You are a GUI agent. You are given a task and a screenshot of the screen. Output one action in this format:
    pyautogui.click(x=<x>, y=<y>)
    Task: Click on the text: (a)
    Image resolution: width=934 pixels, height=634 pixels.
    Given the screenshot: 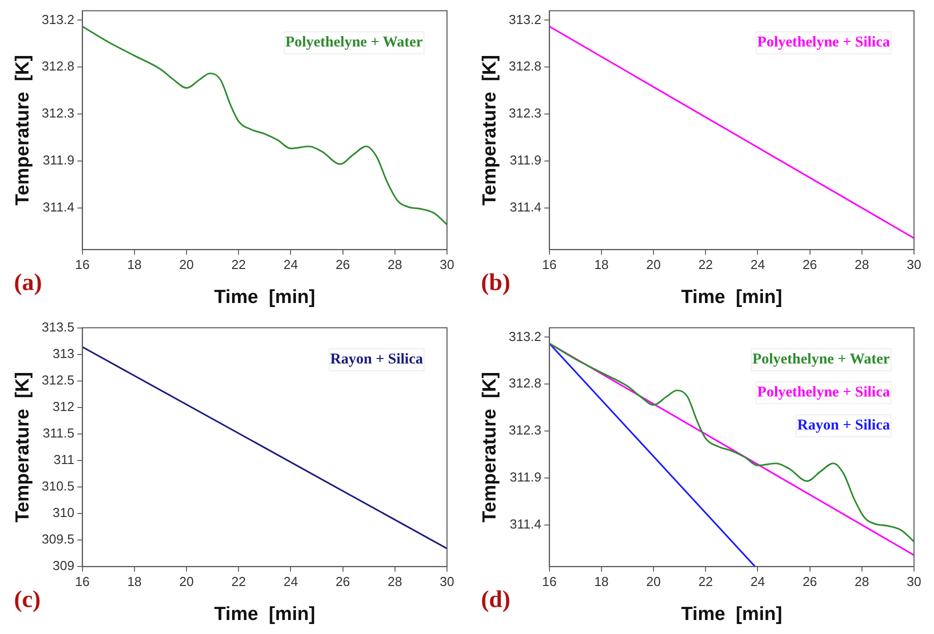 What is the action you would take?
    pyautogui.click(x=28, y=283)
    